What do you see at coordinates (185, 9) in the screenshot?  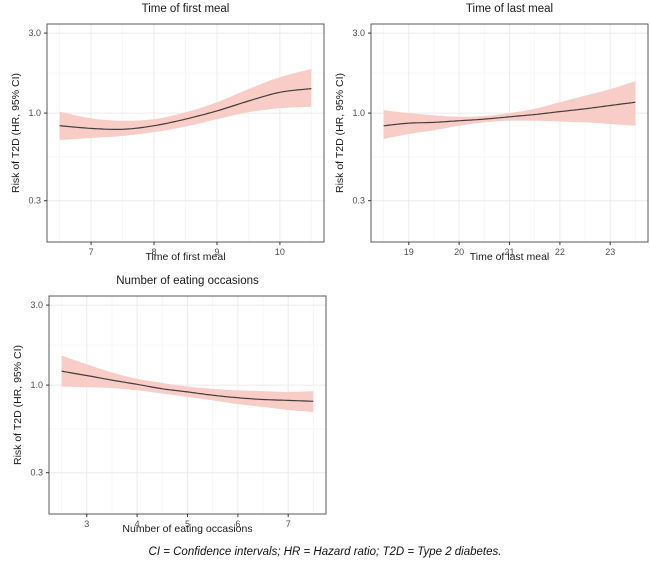 I see `chart-title: Time of first meal` at bounding box center [185, 9].